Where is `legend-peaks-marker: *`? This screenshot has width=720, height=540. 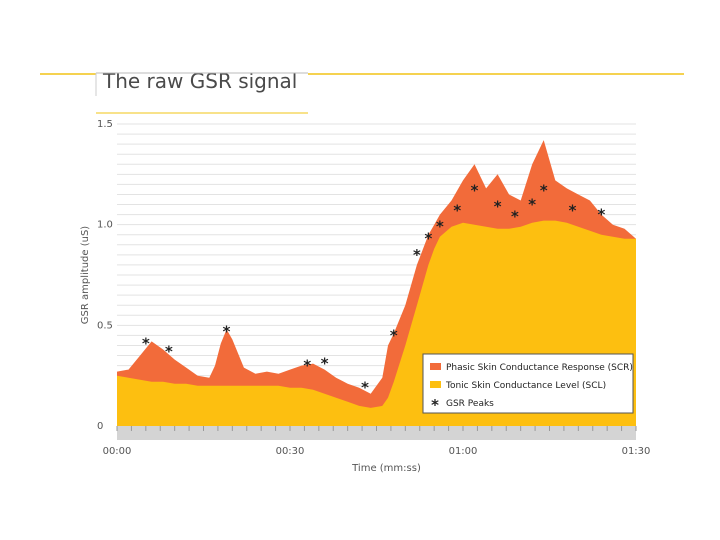
legend-peaks-marker: * is located at coordinates (434, 405).